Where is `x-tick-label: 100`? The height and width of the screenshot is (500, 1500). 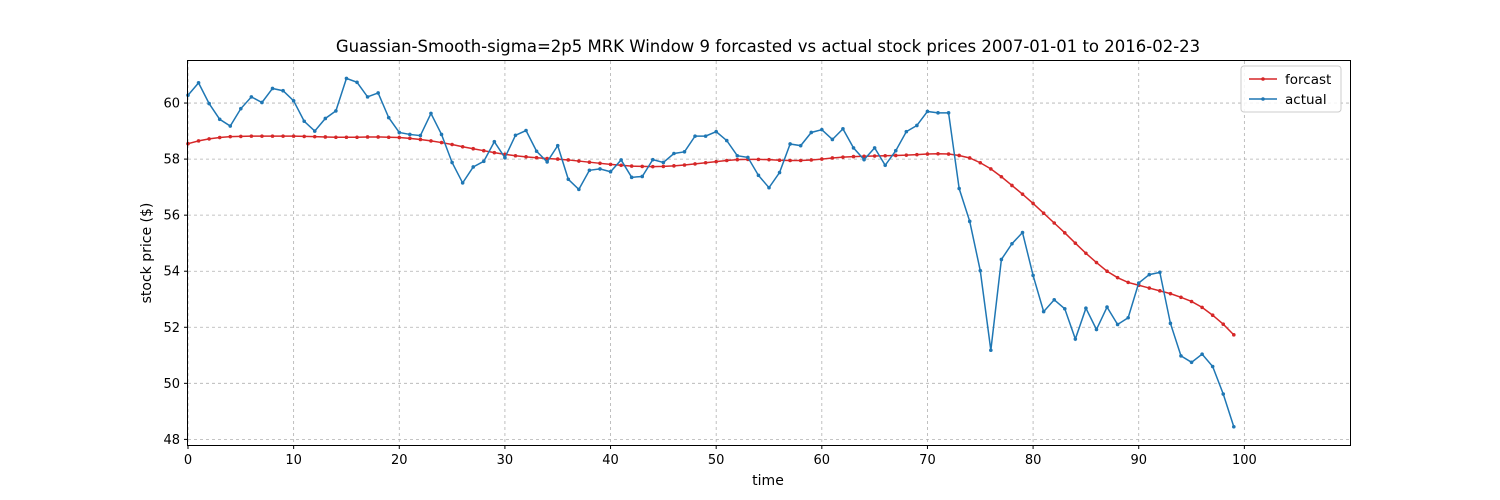 x-tick-label: 100 is located at coordinates (1244, 460).